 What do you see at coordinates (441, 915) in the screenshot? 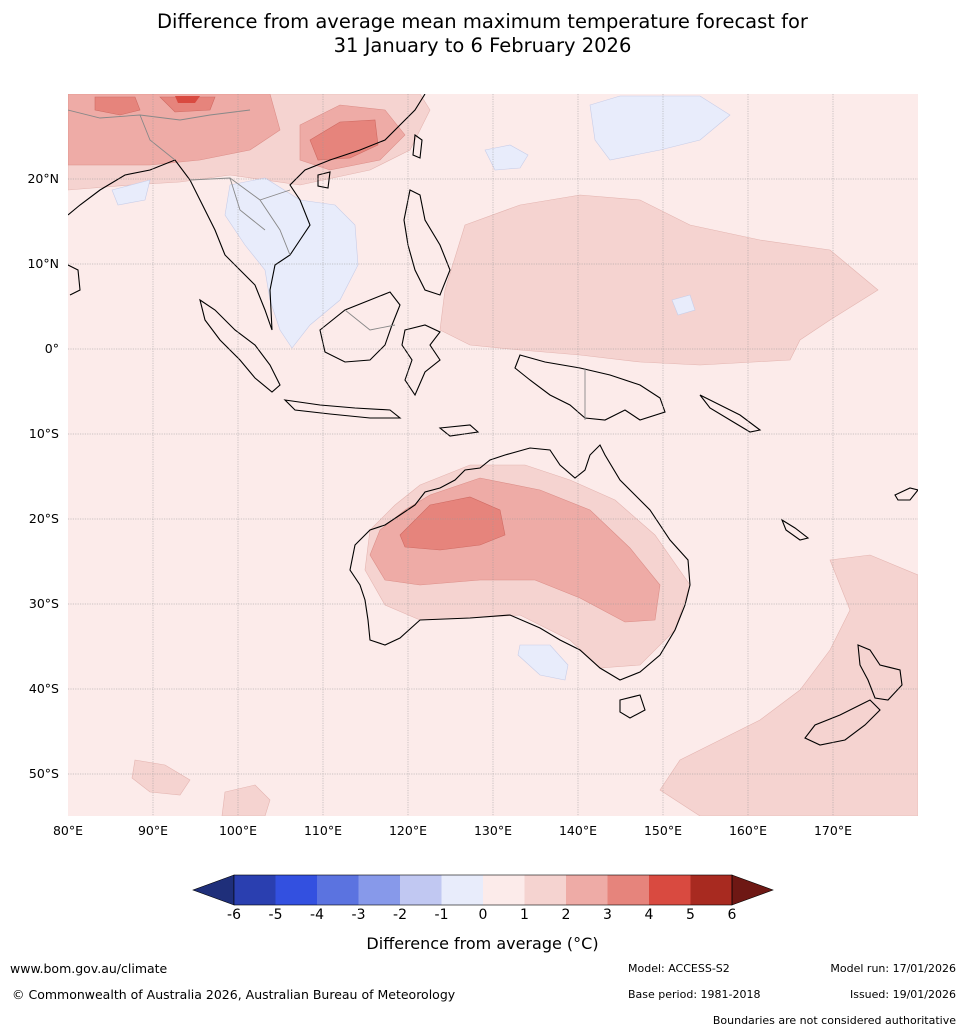
I see `colorbar-tick-neg1: -1` at bounding box center [441, 915].